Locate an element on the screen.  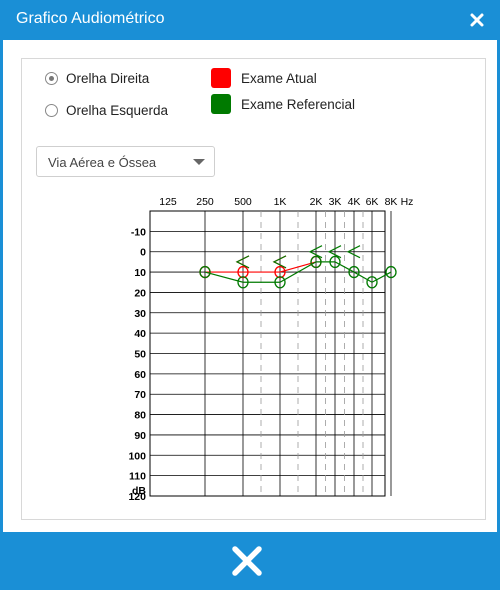
footer-bar is located at coordinates (250, 561).